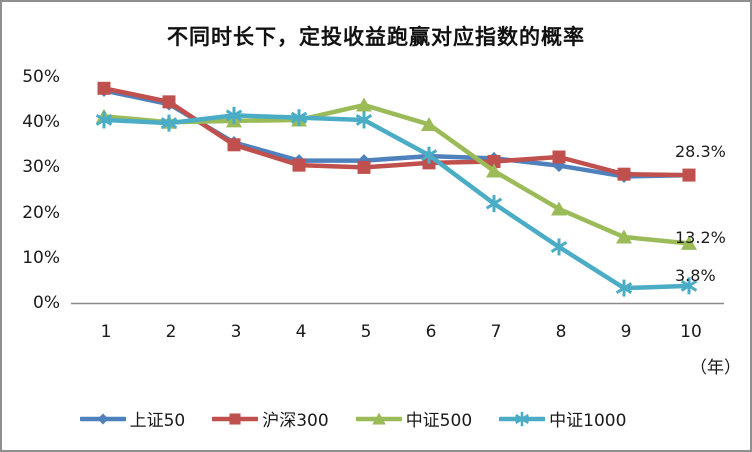 This screenshot has height=452, width=752. What do you see at coordinates (695, 275) in the screenshot?
I see `data-label: 3.8%` at bounding box center [695, 275].